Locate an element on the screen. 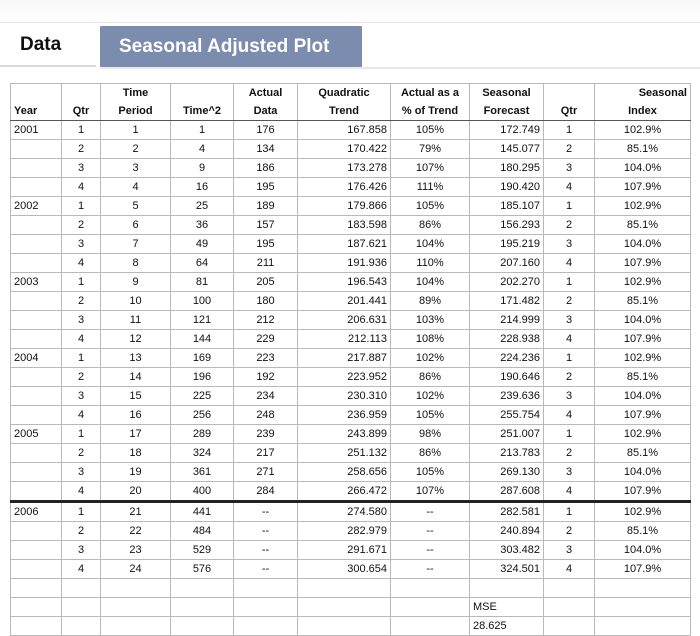 The width and height of the screenshot is (700, 636). seasonal-forecast-cell: 185.107 is located at coordinates (506, 206).